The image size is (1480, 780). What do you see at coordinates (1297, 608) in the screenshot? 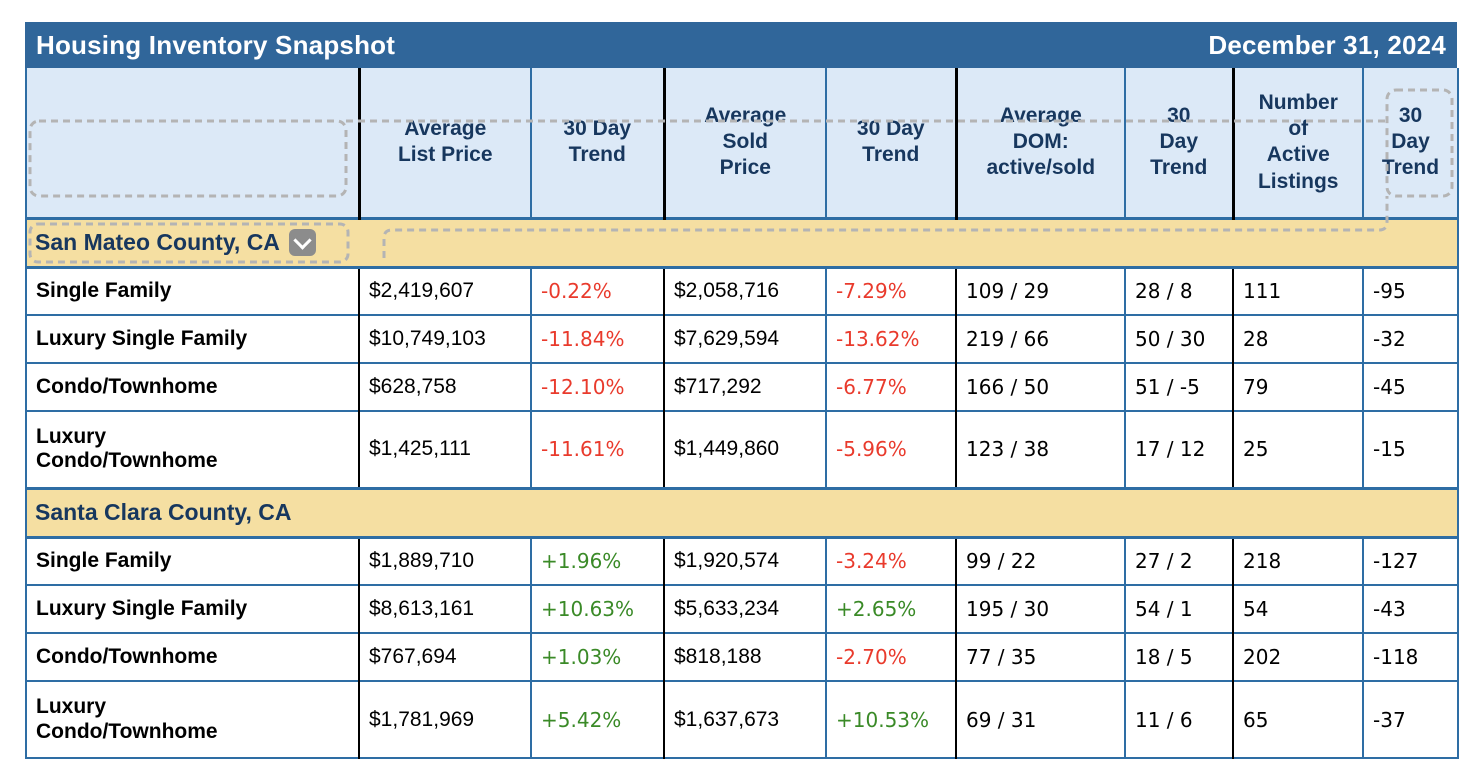
I see `active-listings: 54` at bounding box center [1297, 608].